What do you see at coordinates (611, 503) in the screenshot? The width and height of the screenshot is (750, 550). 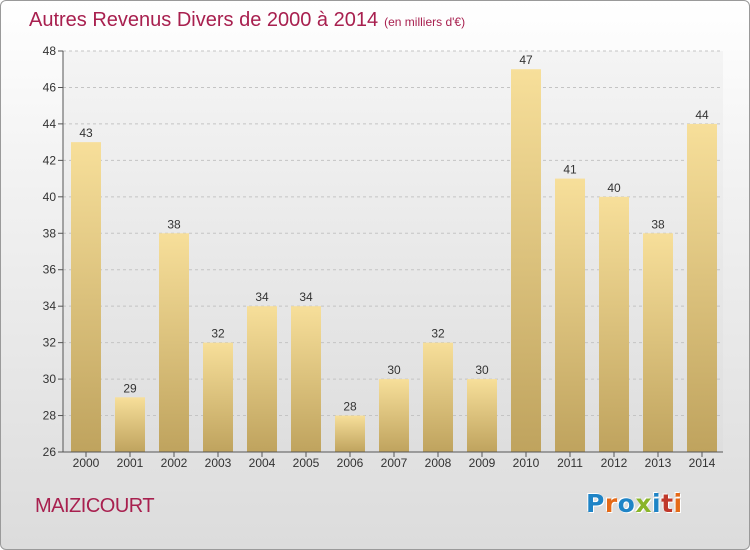 I see `logo-letter: r` at bounding box center [611, 503].